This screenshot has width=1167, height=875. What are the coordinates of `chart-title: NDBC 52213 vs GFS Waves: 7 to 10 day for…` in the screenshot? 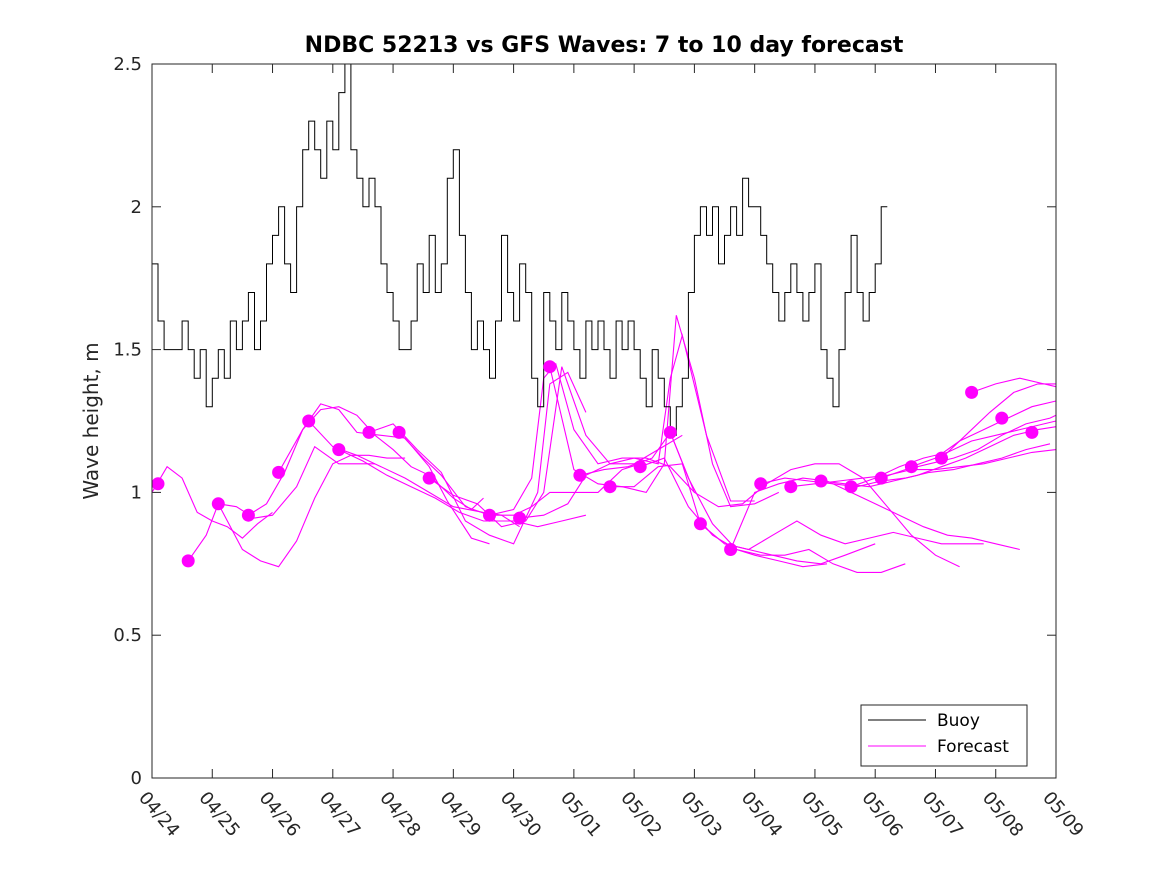 It's located at (604, 45).